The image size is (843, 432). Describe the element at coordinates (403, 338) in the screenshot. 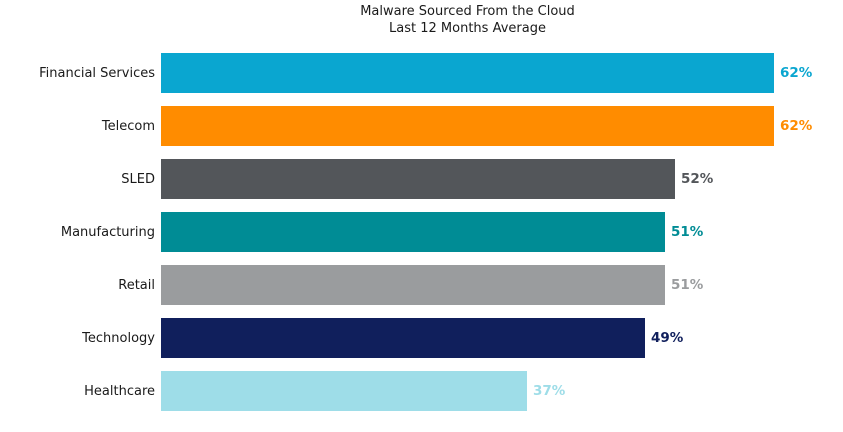

I see `bar-technology` at that location.